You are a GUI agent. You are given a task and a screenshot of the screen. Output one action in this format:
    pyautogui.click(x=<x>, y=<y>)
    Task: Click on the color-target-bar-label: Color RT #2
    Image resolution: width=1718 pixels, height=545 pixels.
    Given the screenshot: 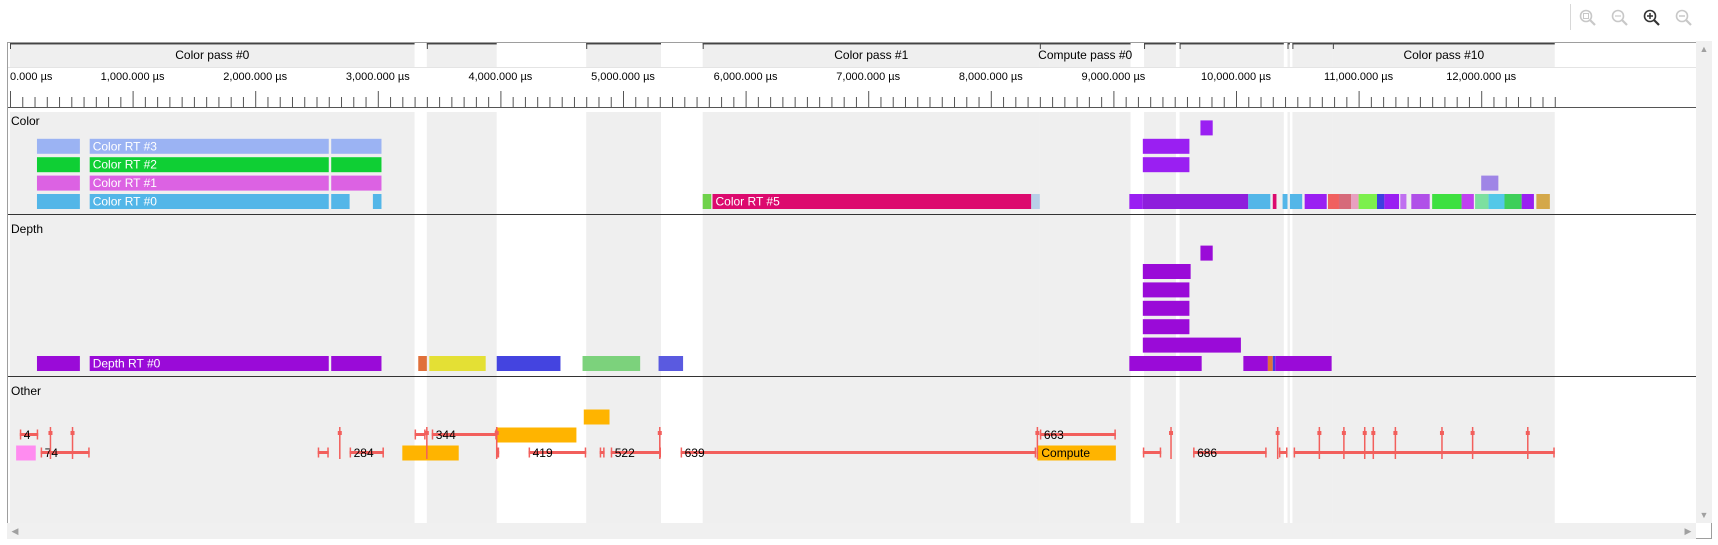 What is the action you would take?
    pyautogui.click(x=125, y=165)
    